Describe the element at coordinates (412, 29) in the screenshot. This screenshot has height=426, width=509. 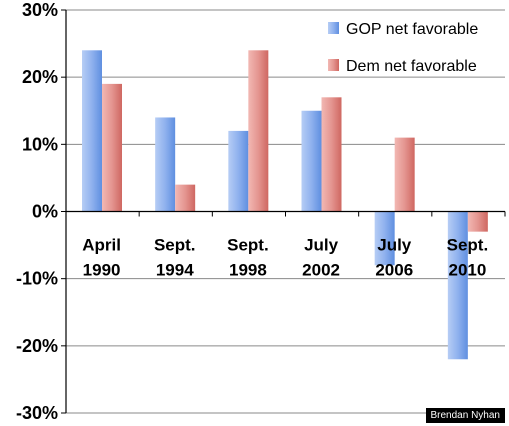
I see `gop-legend-label: GOP net favorable` at that location.